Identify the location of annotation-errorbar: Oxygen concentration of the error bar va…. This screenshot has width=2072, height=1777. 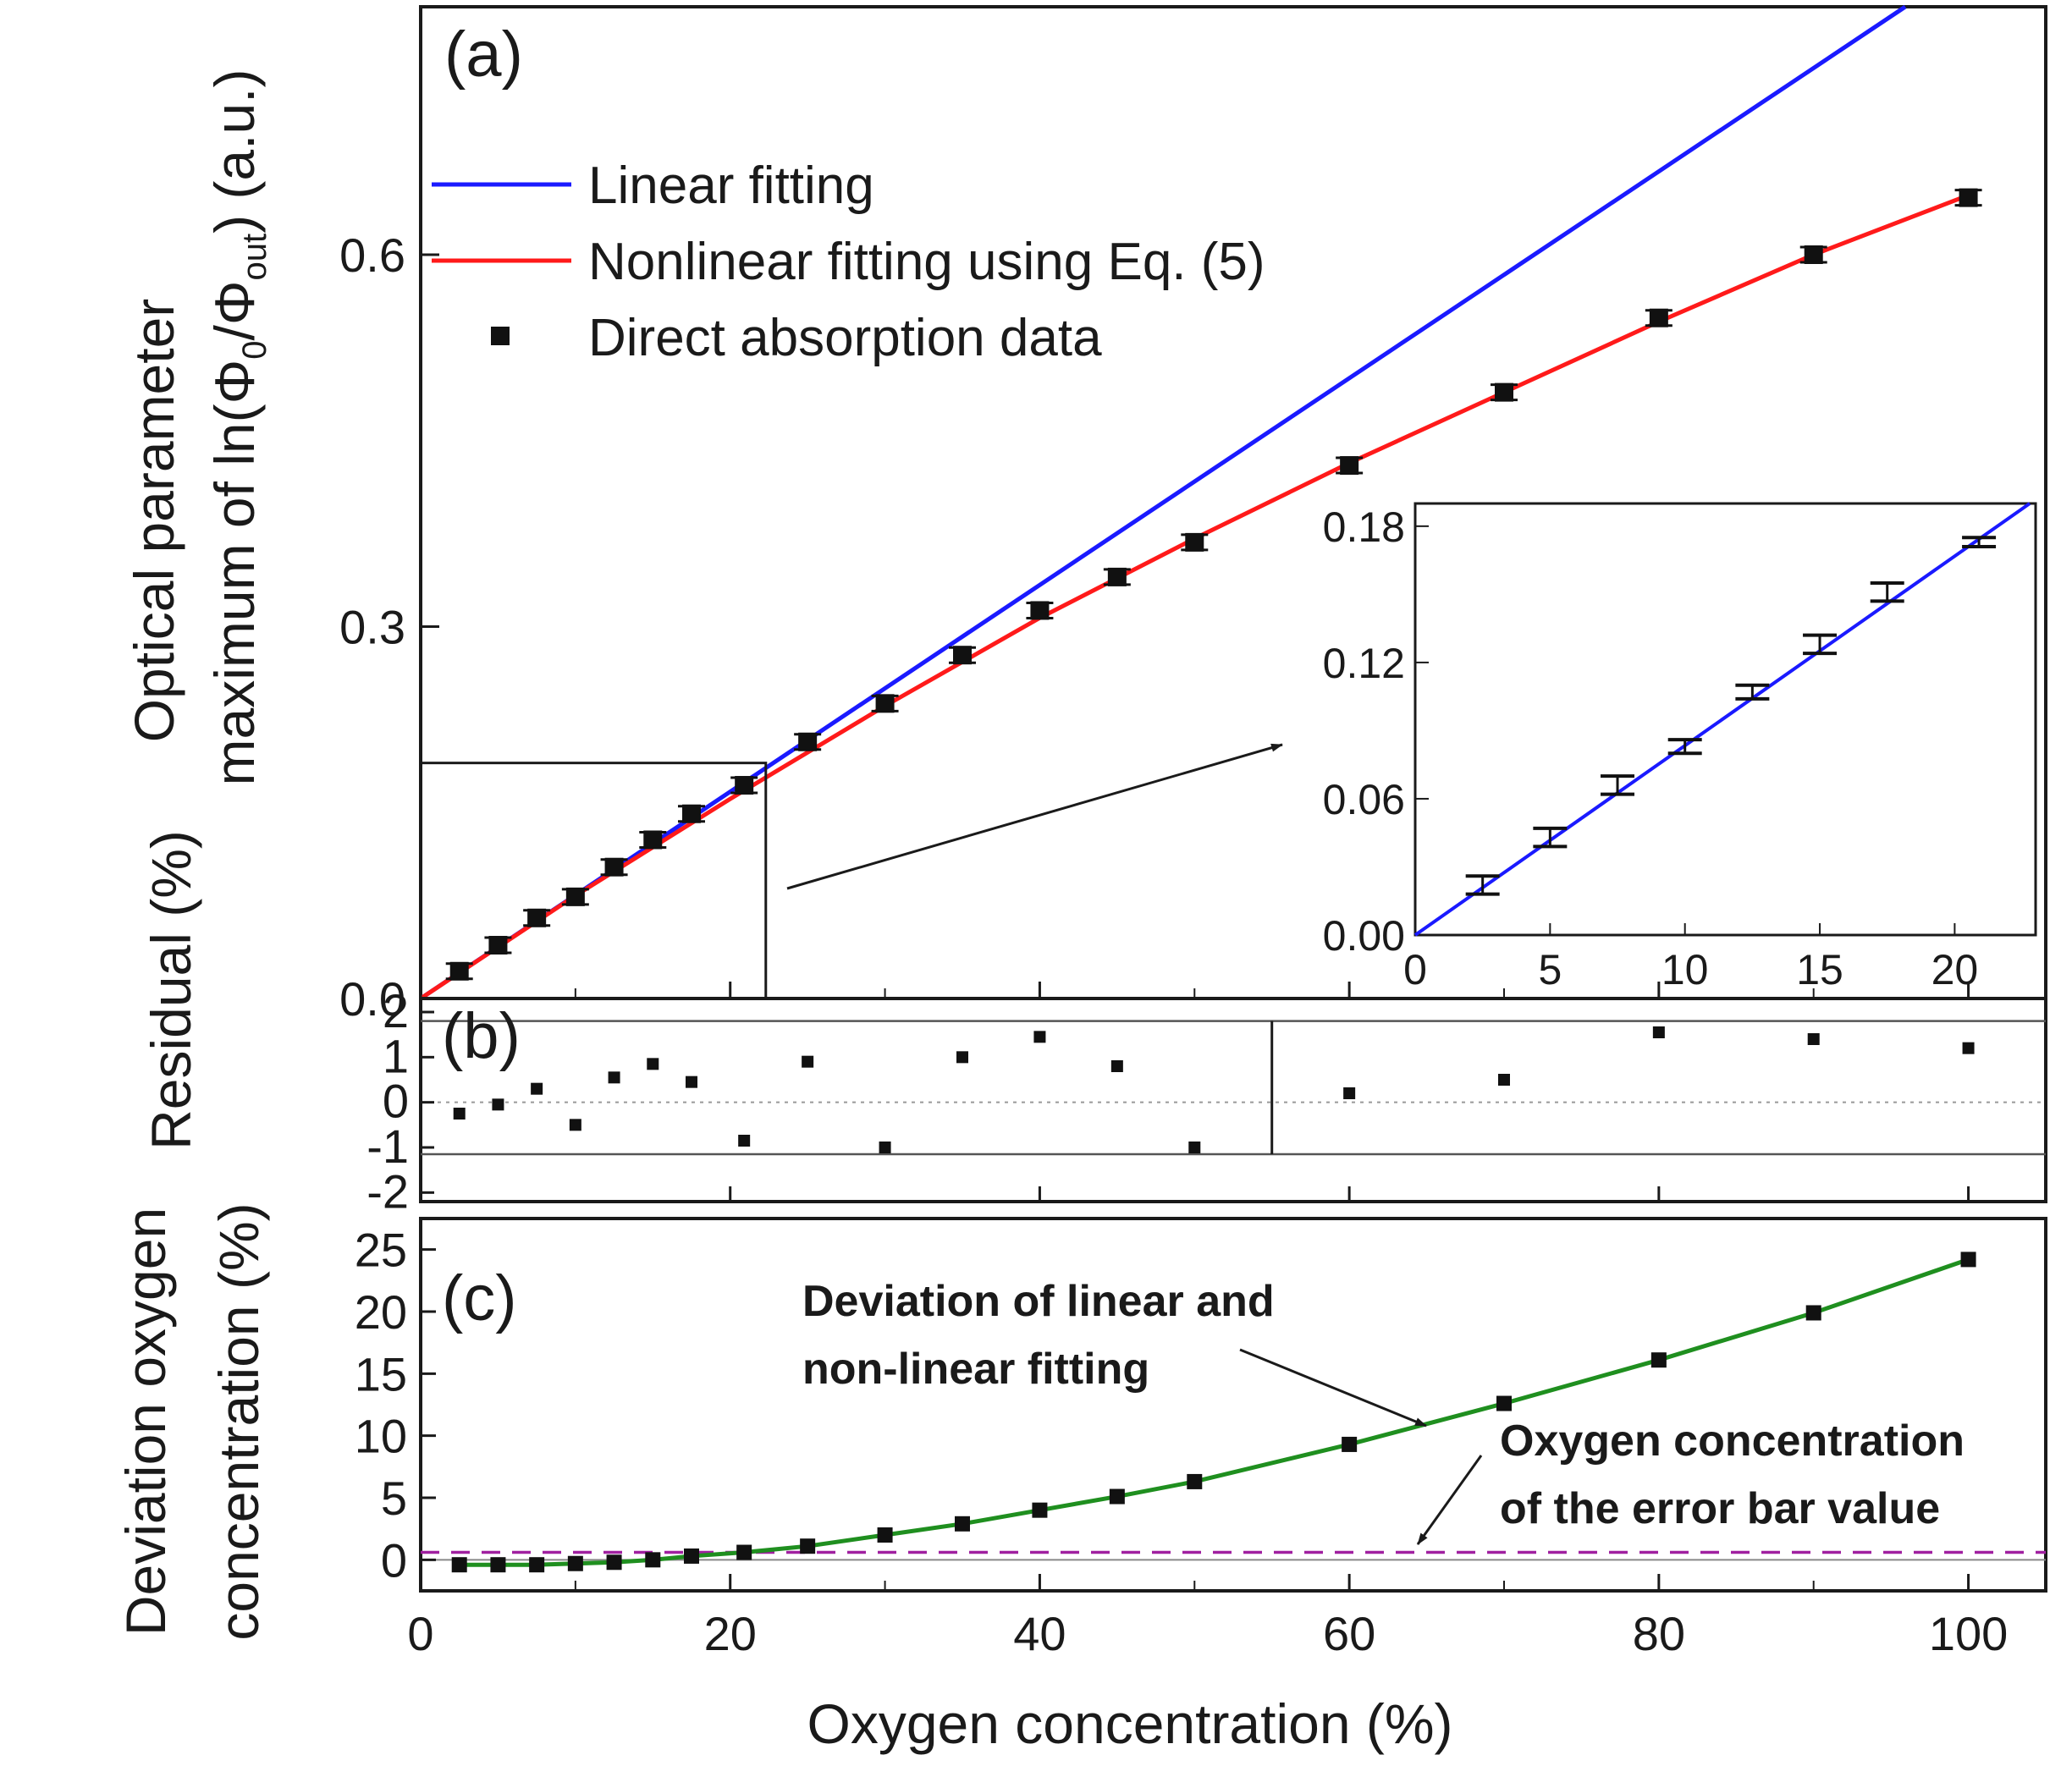
(1691, 1481).